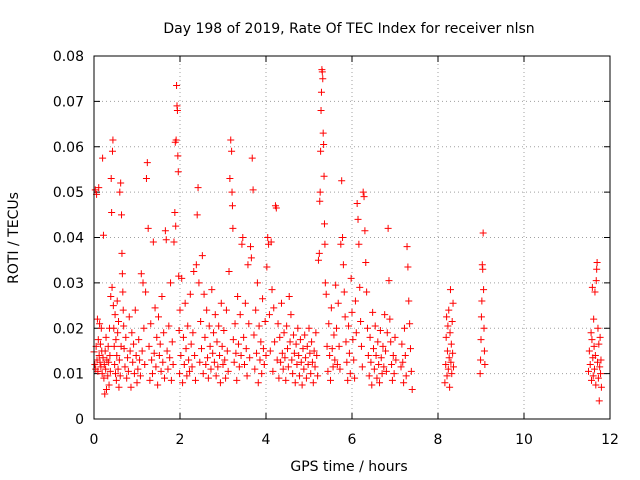 The image size is (640, 480). What do you see at coordinates (68, 375) in the screenshot?
I see `y-tick-label: 0.01` at bounding box center [68, 375].